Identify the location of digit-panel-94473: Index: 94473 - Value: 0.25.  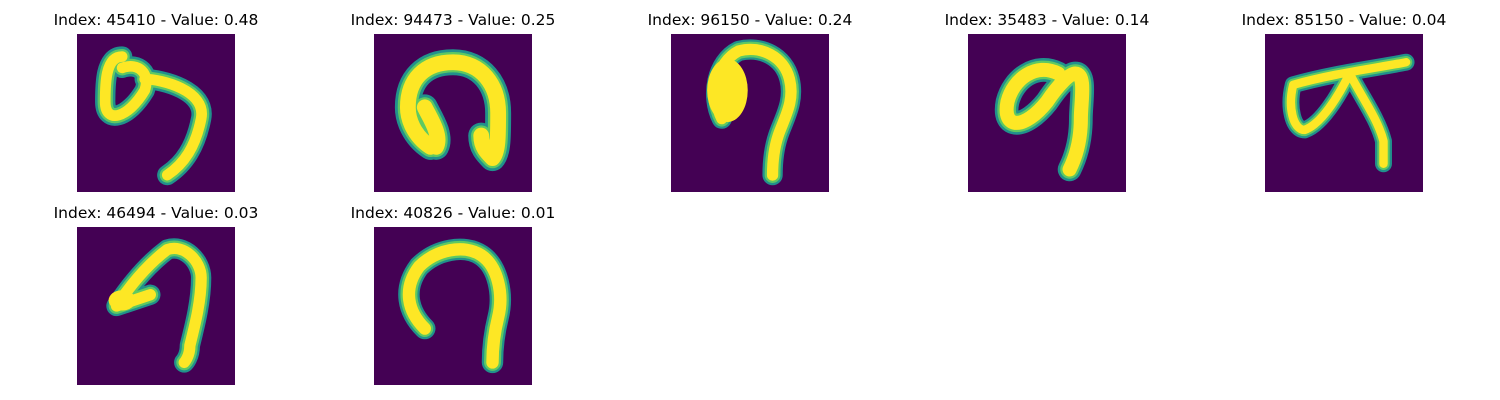
(453, 101).